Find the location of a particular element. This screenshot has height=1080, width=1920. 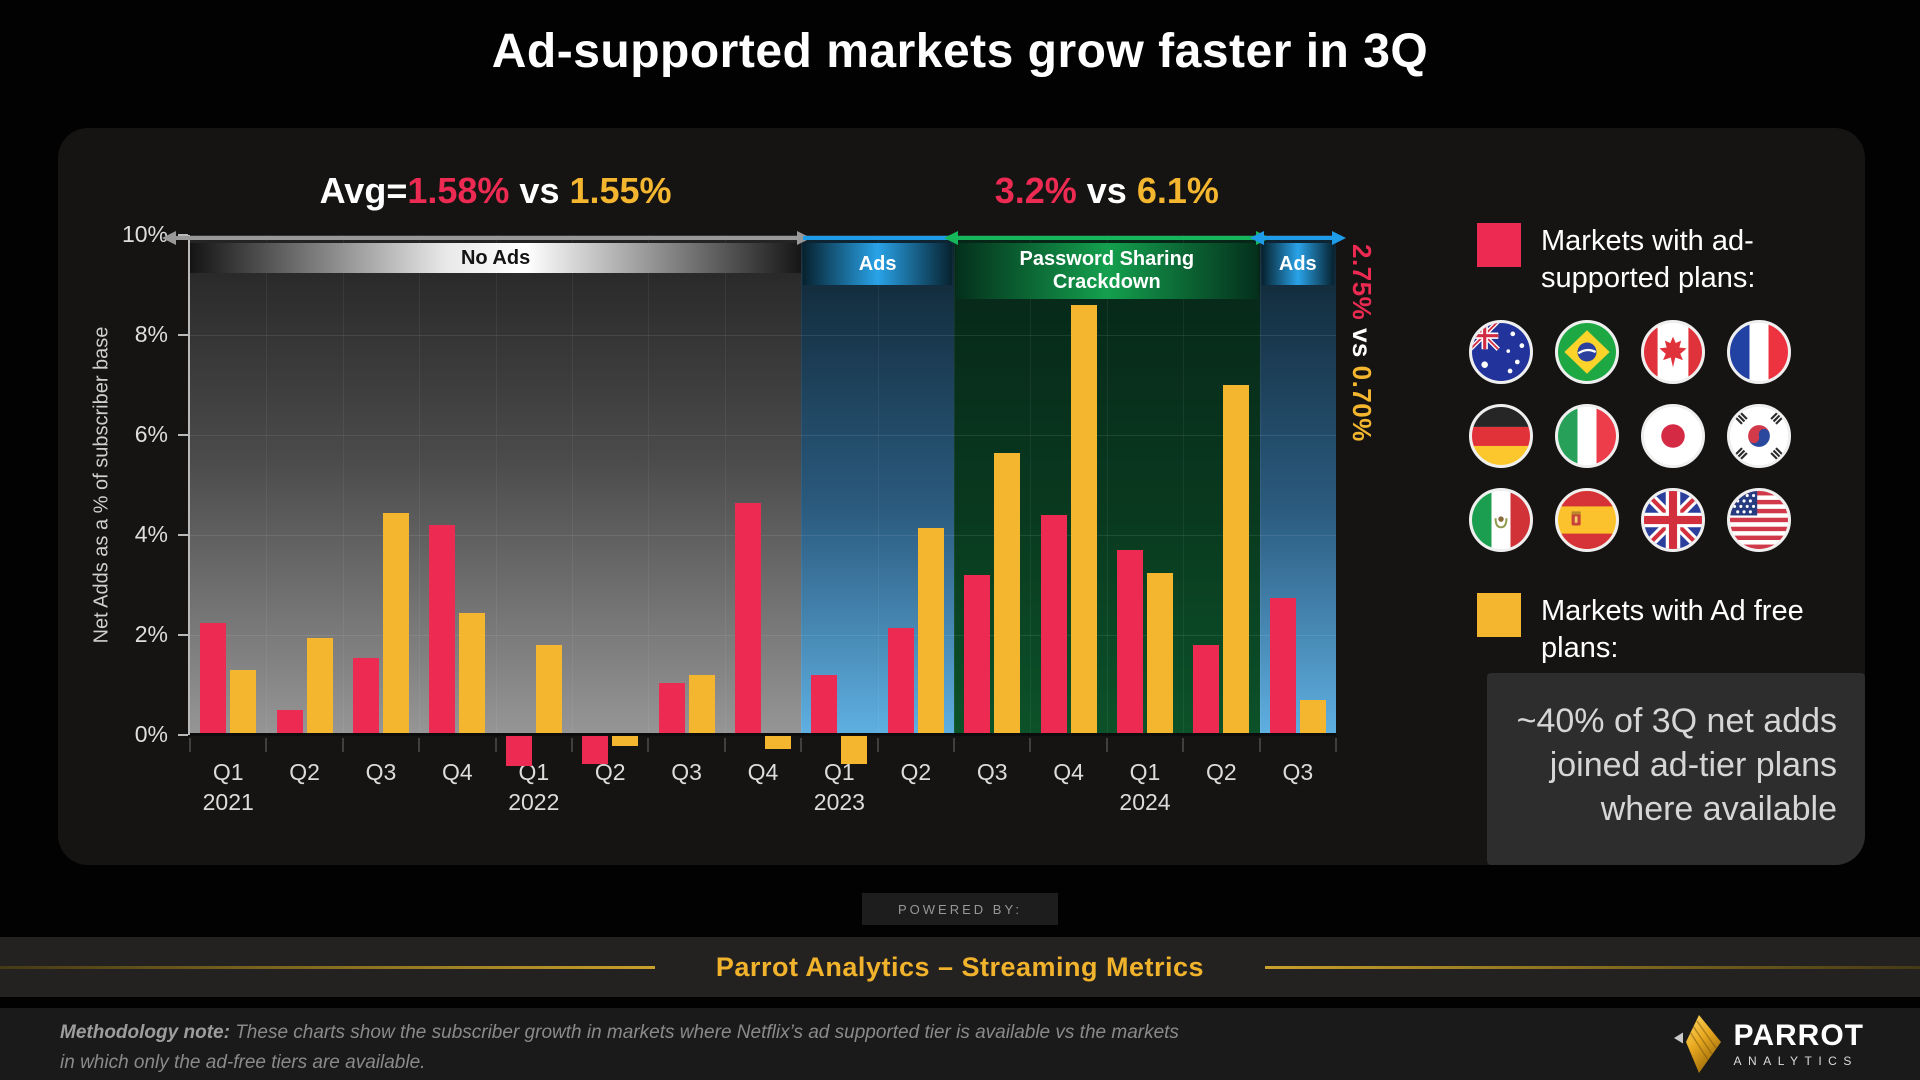

flag-france-icon is located at coordinates (1759, 352).